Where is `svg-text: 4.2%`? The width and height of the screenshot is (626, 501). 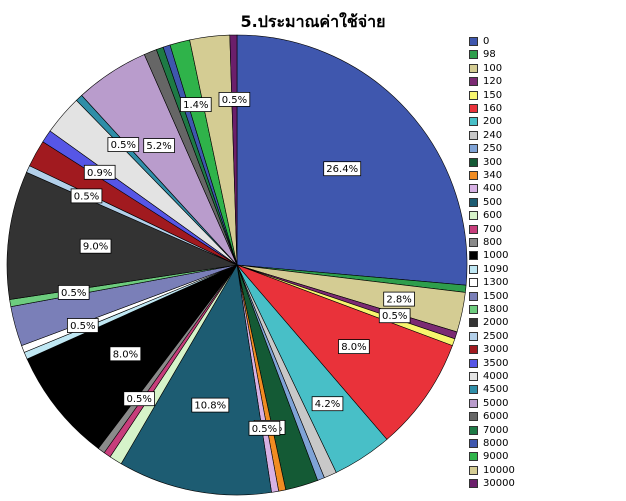 svg-text: 4.2% is located at coordinates (327, 404).